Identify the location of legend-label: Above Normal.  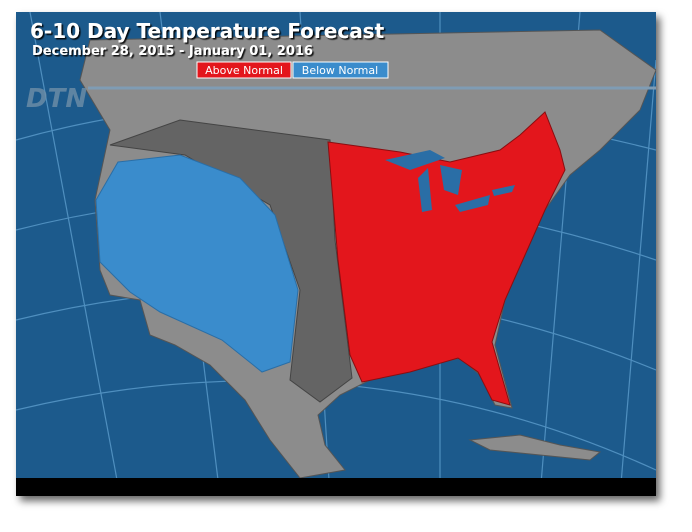
(244, 70).